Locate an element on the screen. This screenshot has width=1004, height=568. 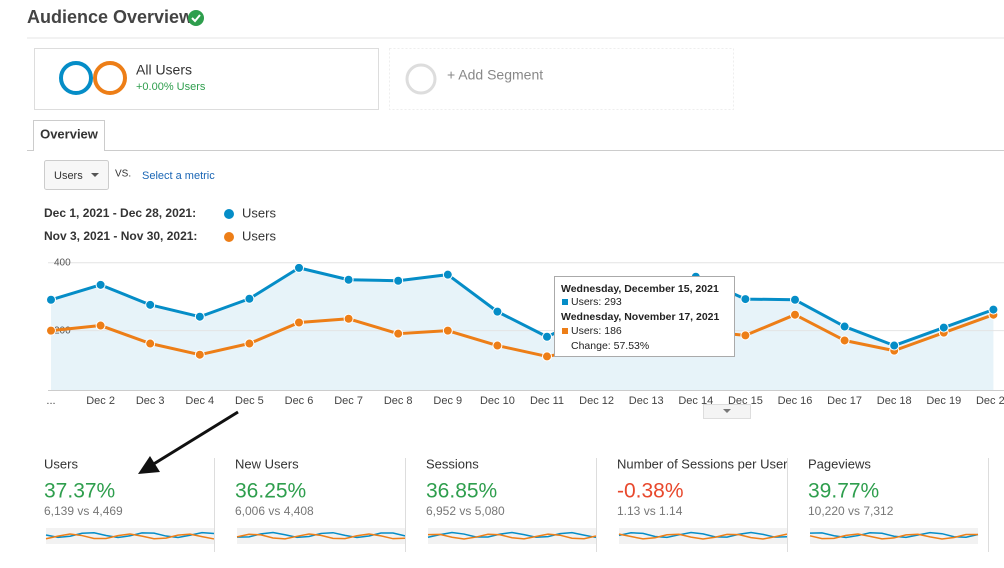
metric-change: 36.85% is located at coordinates (461, 491).